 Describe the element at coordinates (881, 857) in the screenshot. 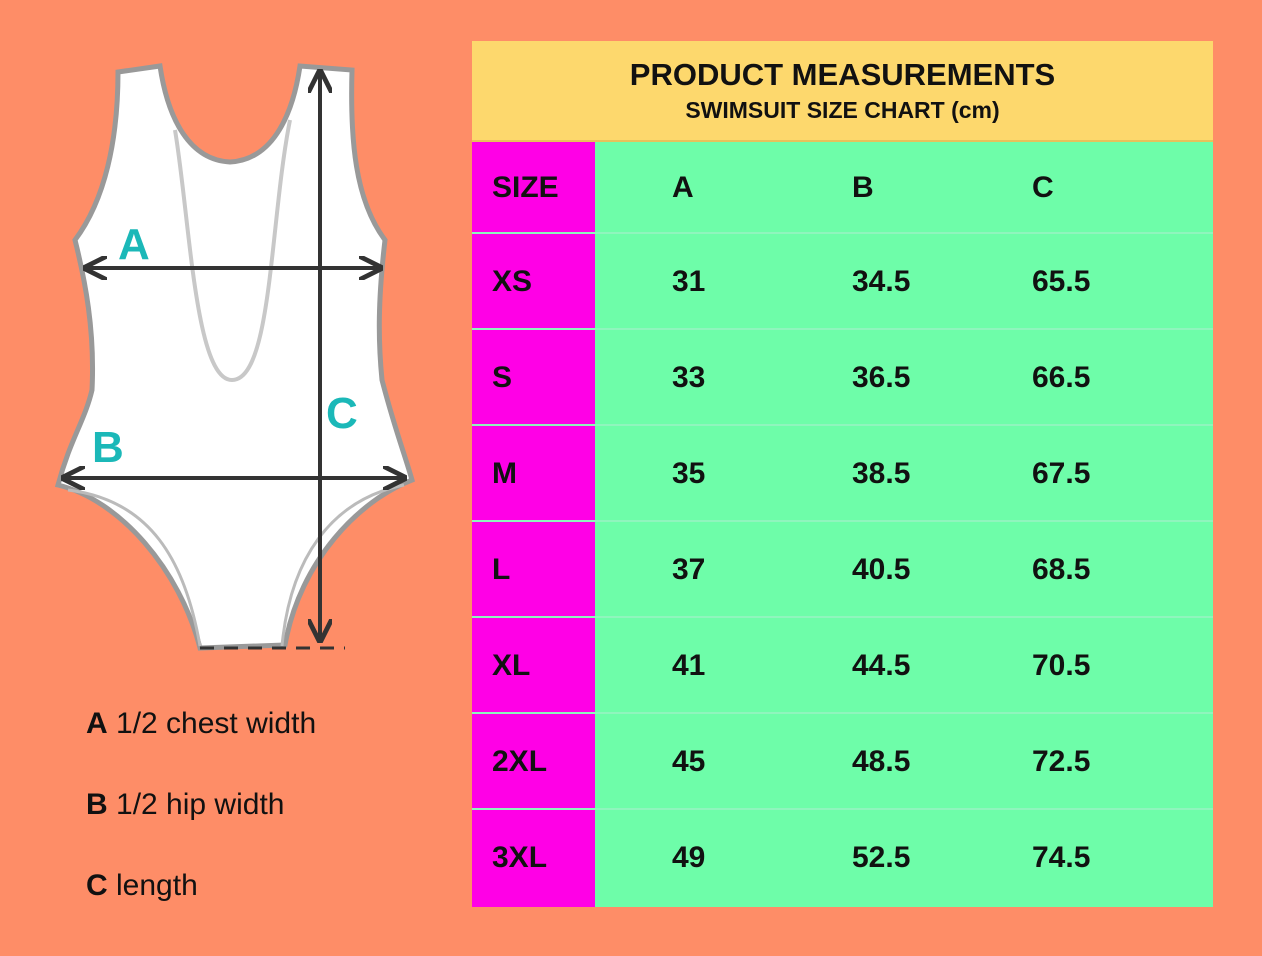

I see `value-cell: 52.5` at that location.